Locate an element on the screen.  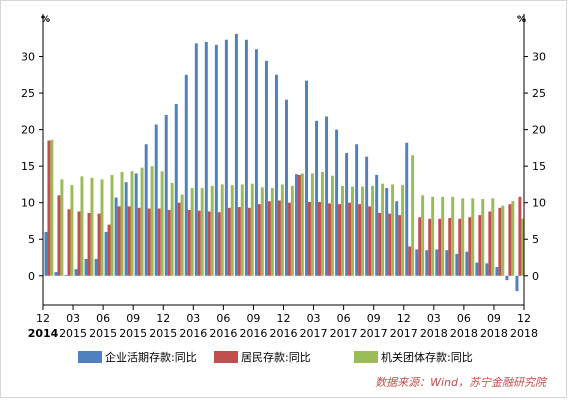
x-tick-year-16: 2018 is located at coordinates (524, 333).